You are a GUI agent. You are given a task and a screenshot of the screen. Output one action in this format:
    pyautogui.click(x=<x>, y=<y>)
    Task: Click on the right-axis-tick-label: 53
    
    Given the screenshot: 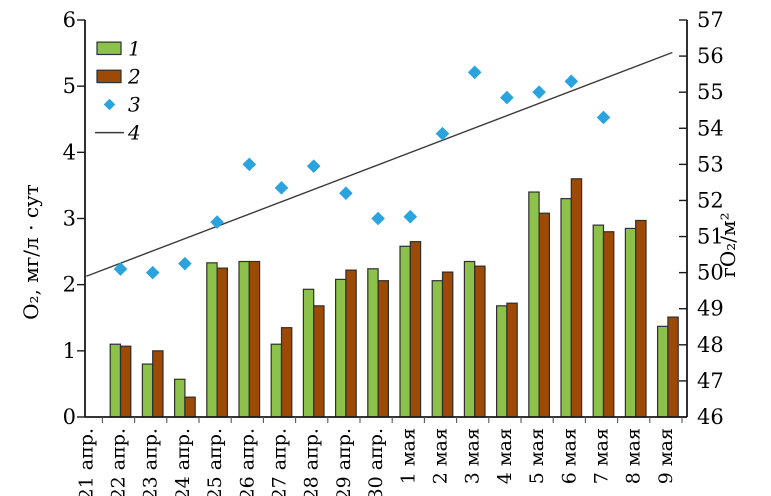 What is the action you would take?
    pyautogui.click(x=710, y=164)
    